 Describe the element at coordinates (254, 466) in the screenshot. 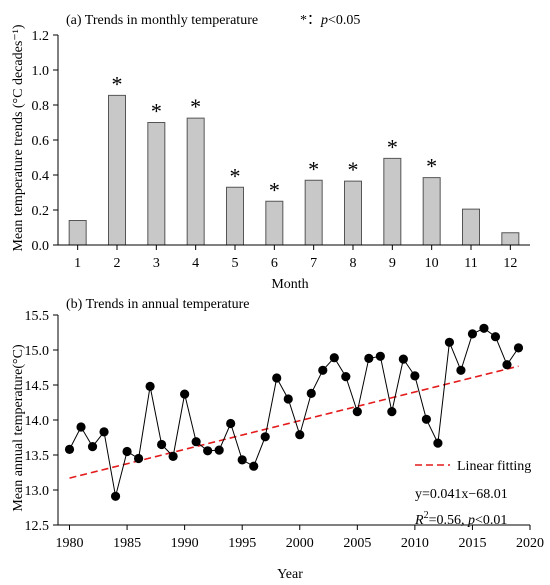

I see `data-point-1996` at that location.